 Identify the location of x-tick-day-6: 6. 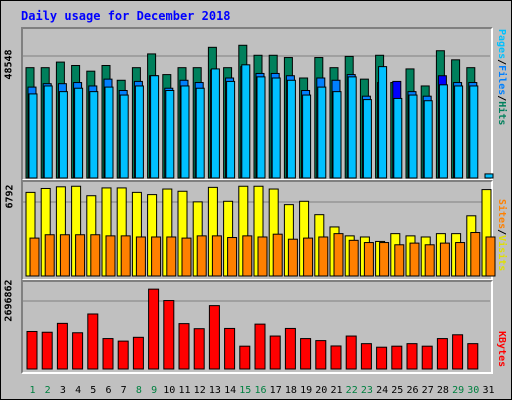
(108, 390).